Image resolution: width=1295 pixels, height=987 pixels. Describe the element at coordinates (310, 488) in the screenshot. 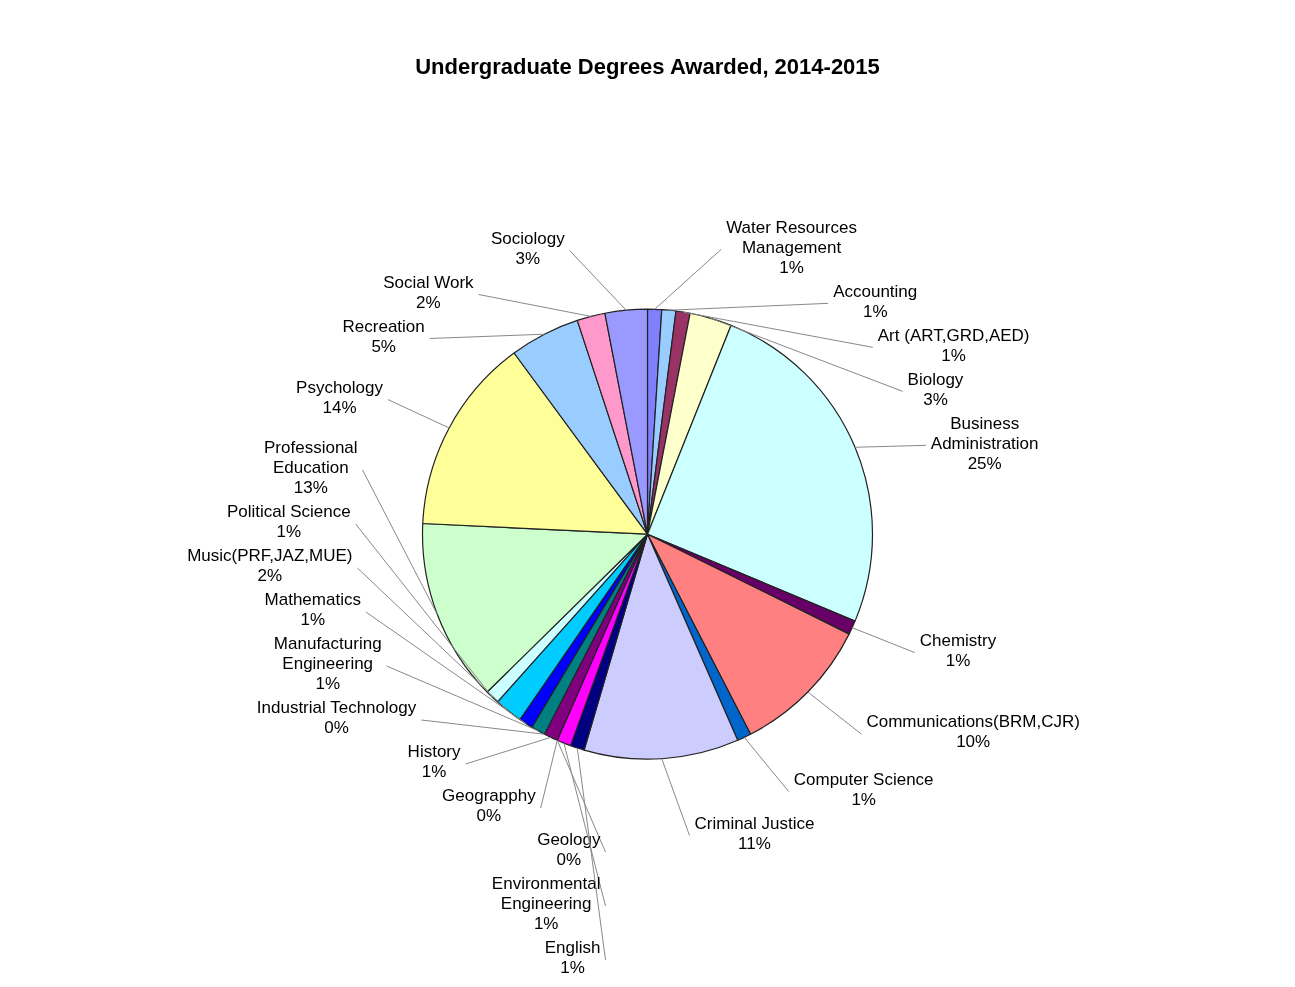

I see `data-label: 13%` at that location.